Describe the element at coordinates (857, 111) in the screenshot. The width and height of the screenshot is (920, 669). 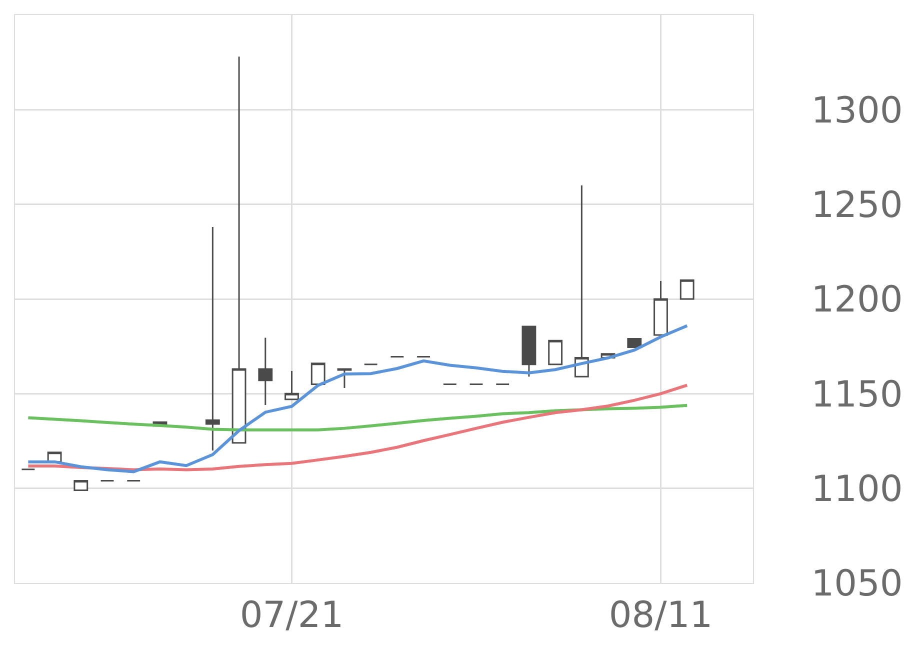
I see `y-tick-label: 1300` at that location.